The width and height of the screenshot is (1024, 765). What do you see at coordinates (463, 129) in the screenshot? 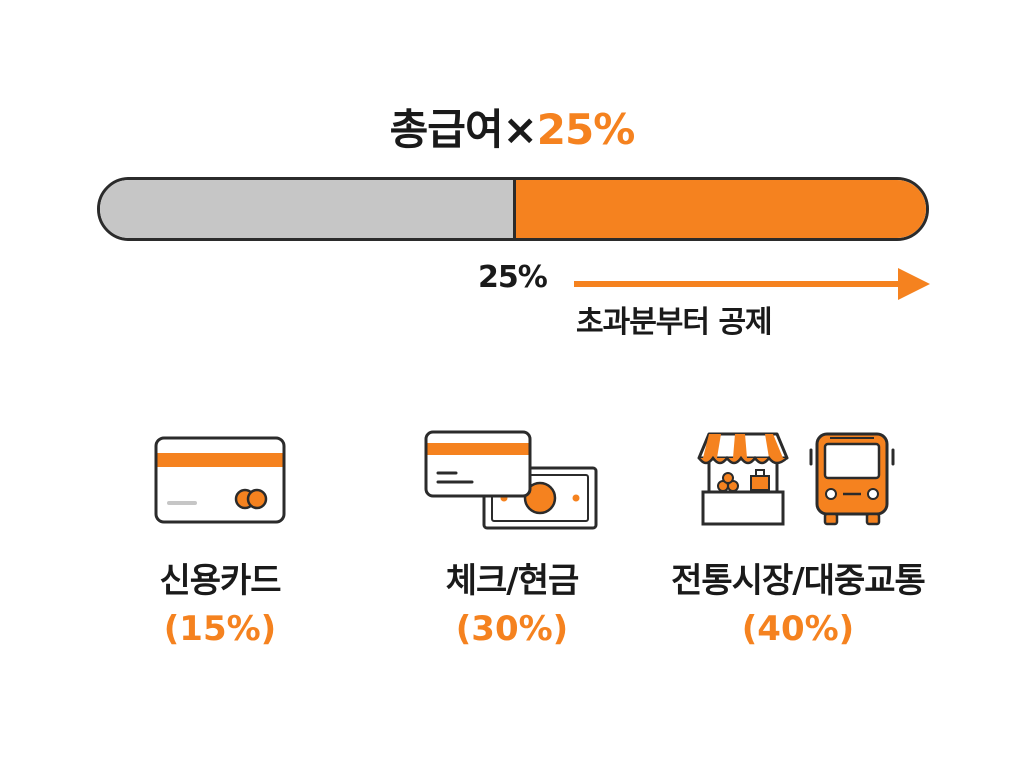
I see `formula-prefix: 총급여×` at bounding box center [463, 129].